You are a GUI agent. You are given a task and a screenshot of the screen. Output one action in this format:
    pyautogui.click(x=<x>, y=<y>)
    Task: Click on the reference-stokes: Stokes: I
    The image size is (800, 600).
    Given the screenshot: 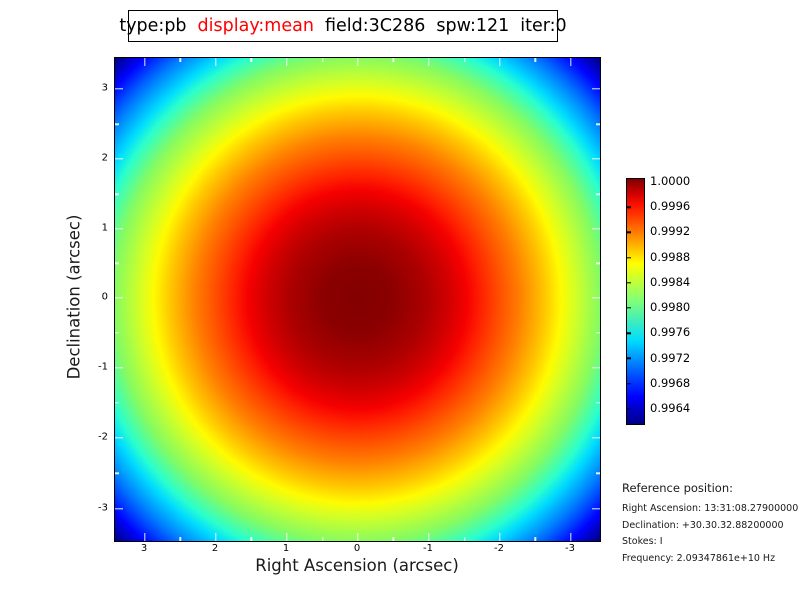 What is the action you would take?
    pyautogui.click(x=642, y=541)
    